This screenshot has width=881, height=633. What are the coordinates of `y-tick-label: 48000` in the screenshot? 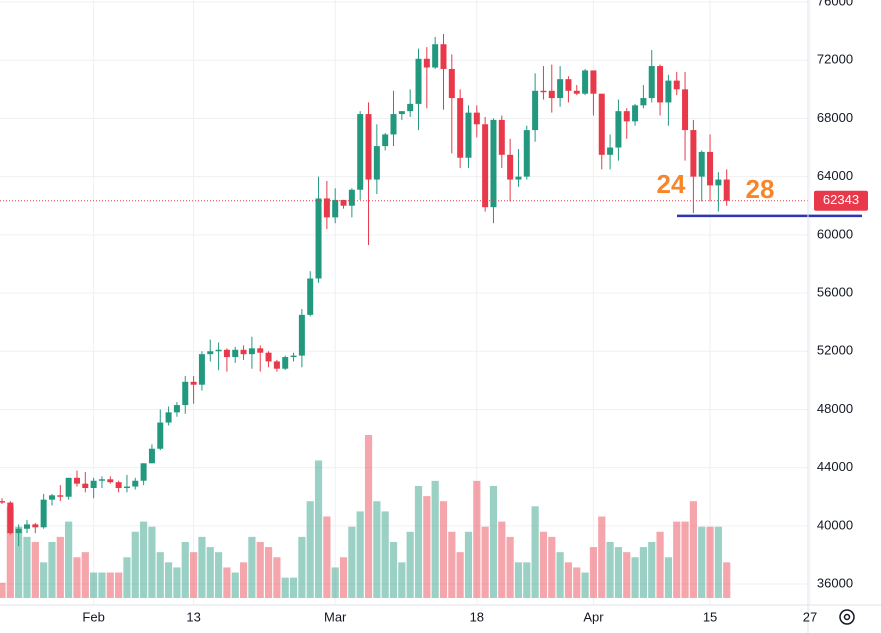 It's located at (835, 408).